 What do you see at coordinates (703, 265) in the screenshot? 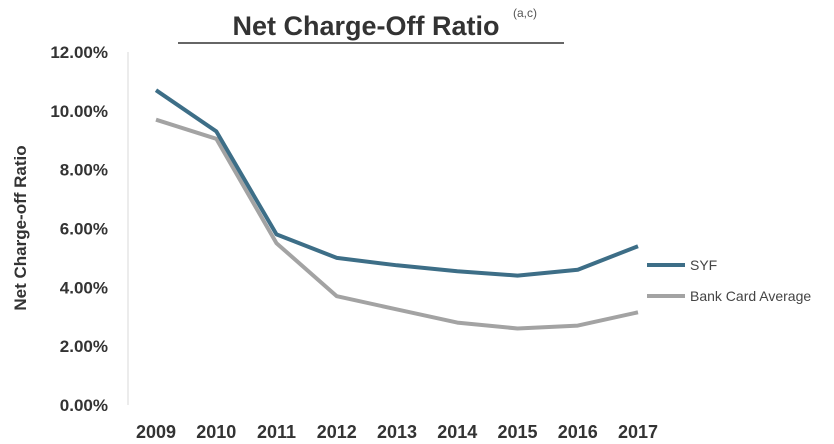
I see `legend-label: SYF` at bounding box center [703, 265].